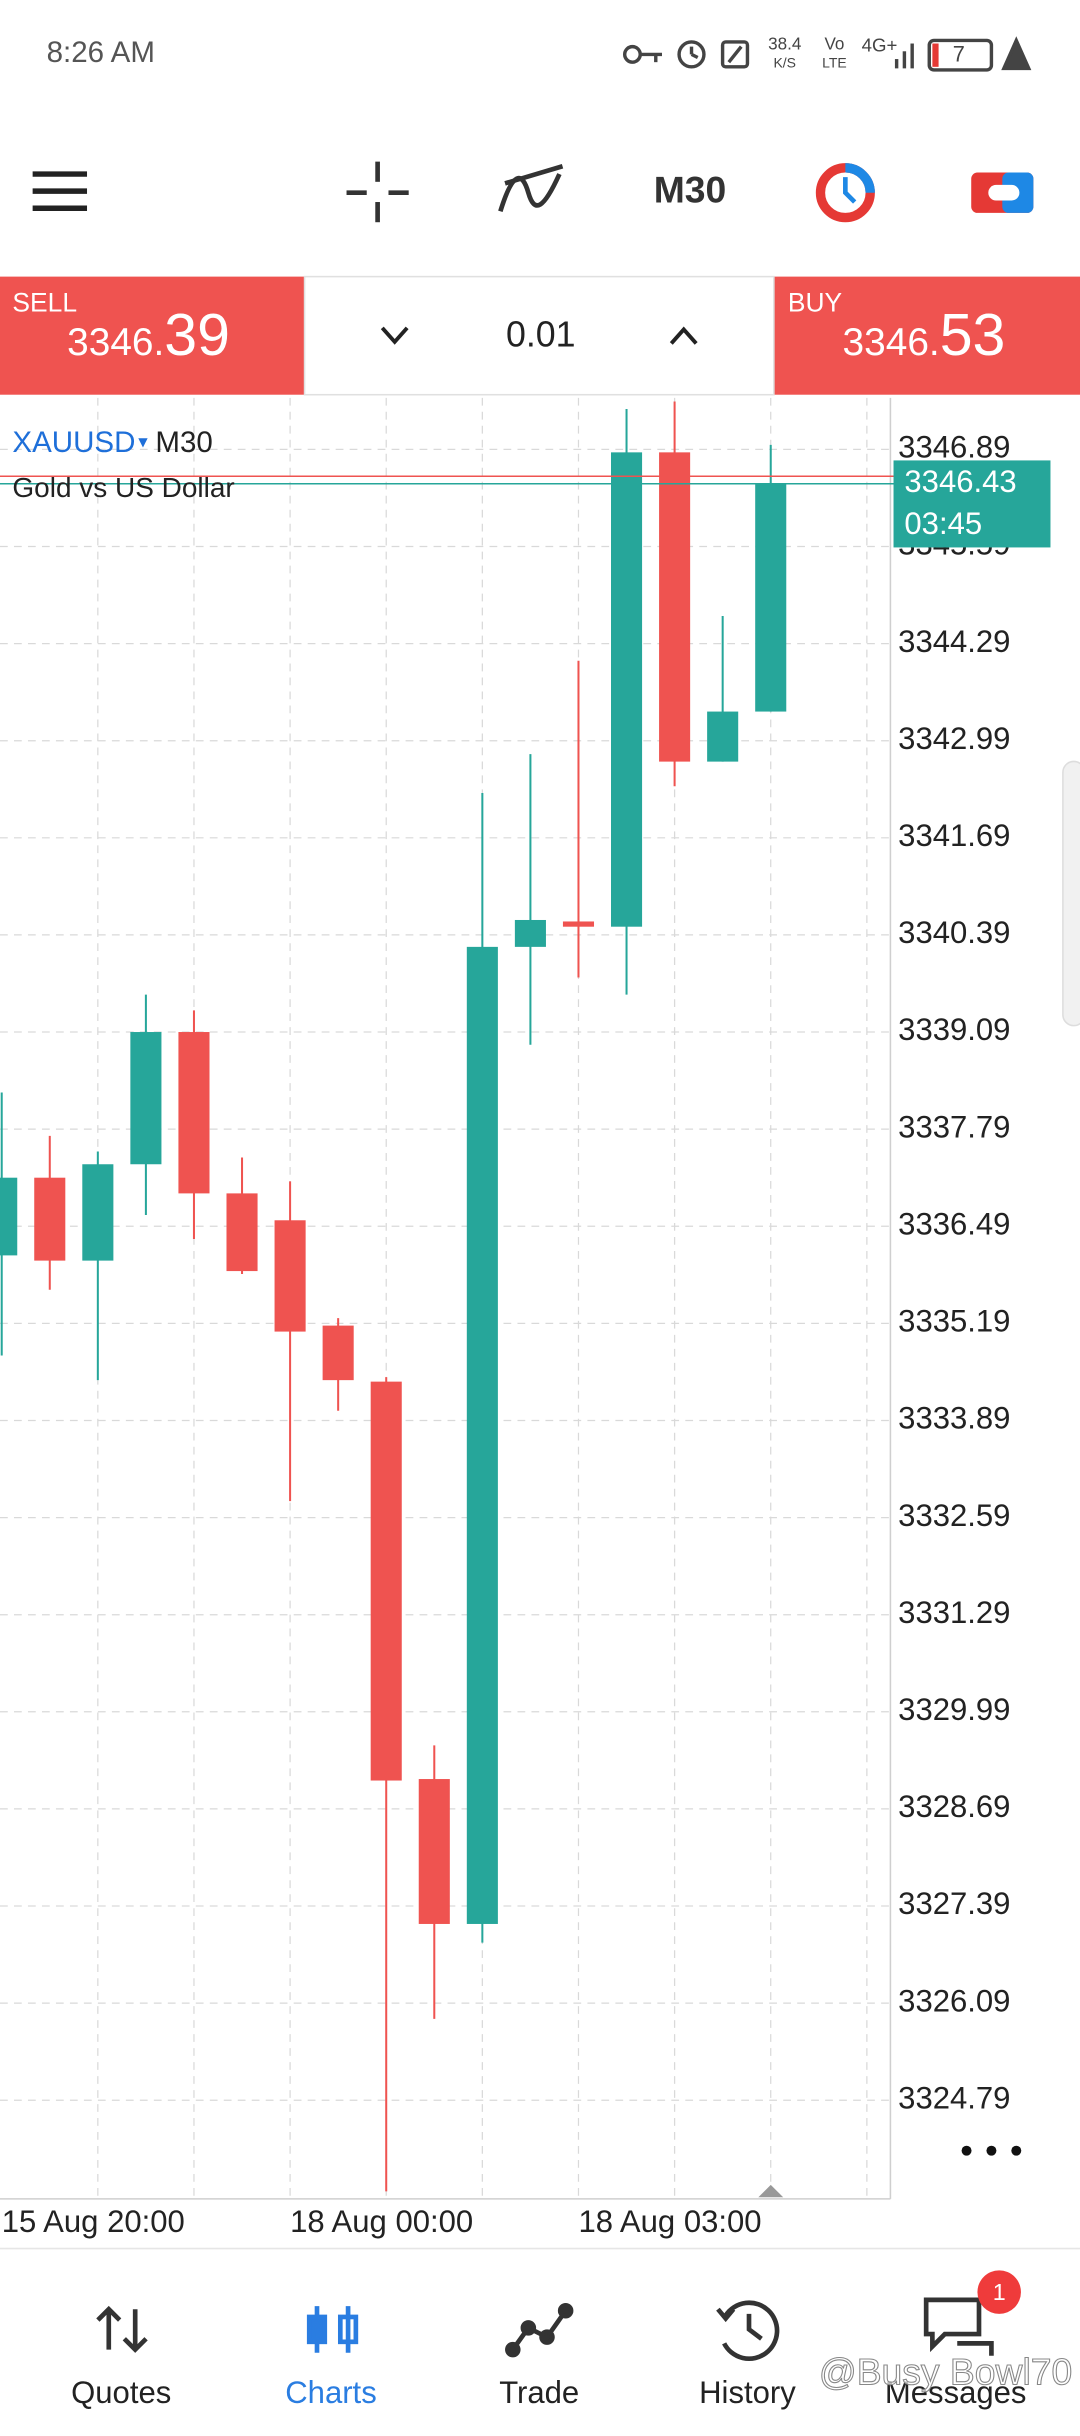 The height and width of the screenshot is (2436, 1080). Describe the element at coordinates (531, 188) in the screenshot. I see `indicators-button` at that location.